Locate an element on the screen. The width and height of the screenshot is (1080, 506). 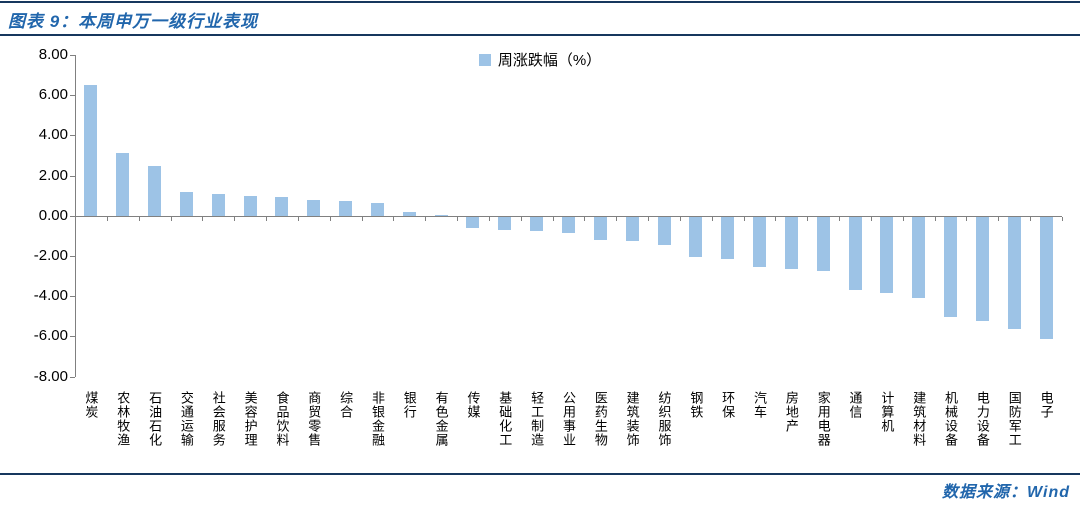
x-axis-category: 银行 is located at coordinates (409, 431).